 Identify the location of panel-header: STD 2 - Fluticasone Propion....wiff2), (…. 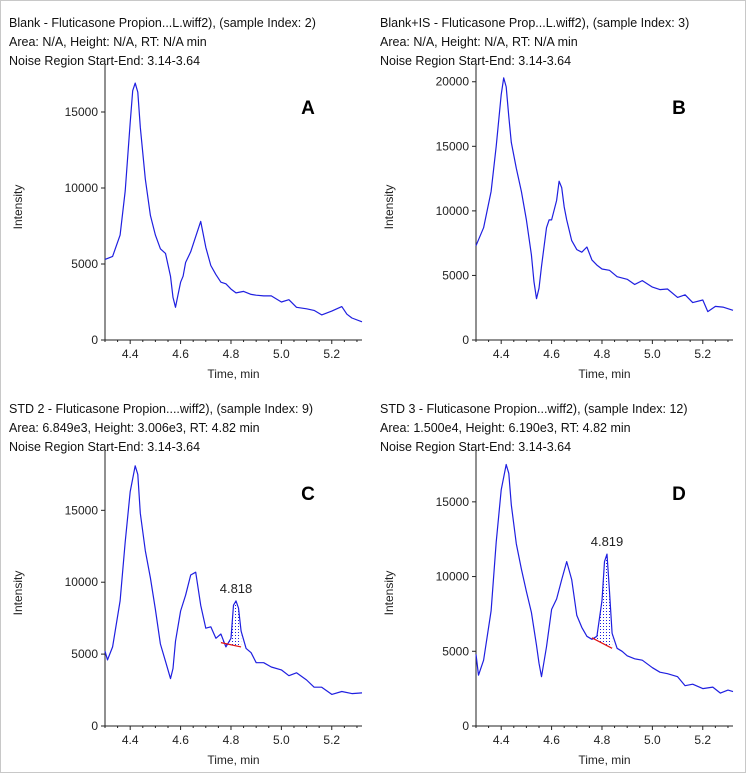
(190, 428).